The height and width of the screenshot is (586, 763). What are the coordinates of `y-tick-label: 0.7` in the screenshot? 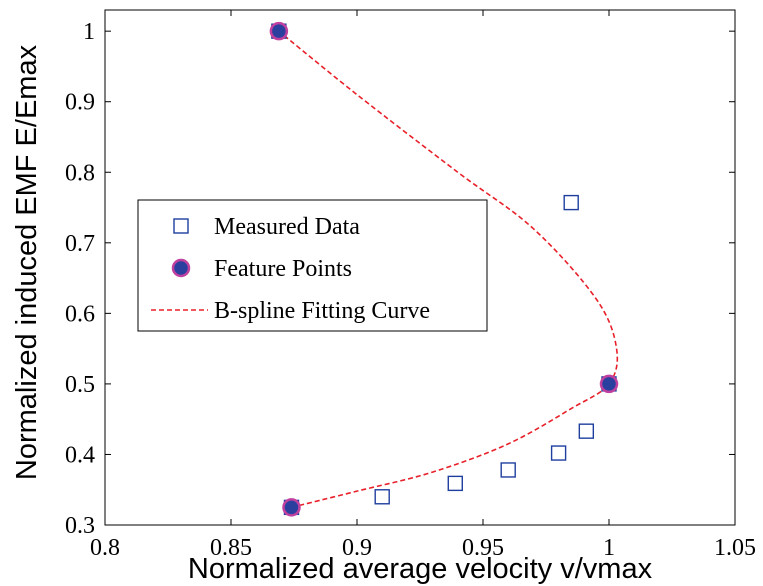 It's located at (80, 244).